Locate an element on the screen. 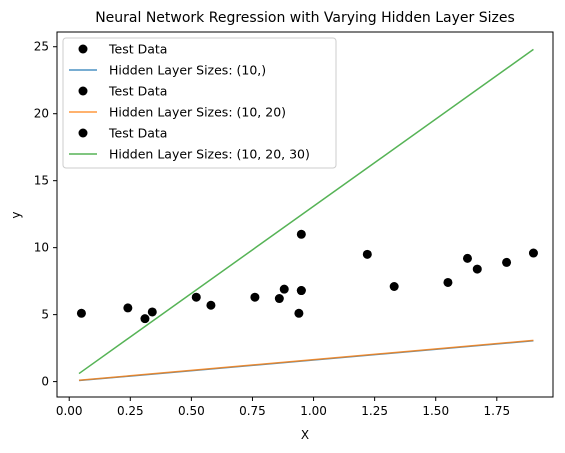  legend-label: Hidden Layer Sizes: (10, 20, 30) is located at coordinates (209, 154).